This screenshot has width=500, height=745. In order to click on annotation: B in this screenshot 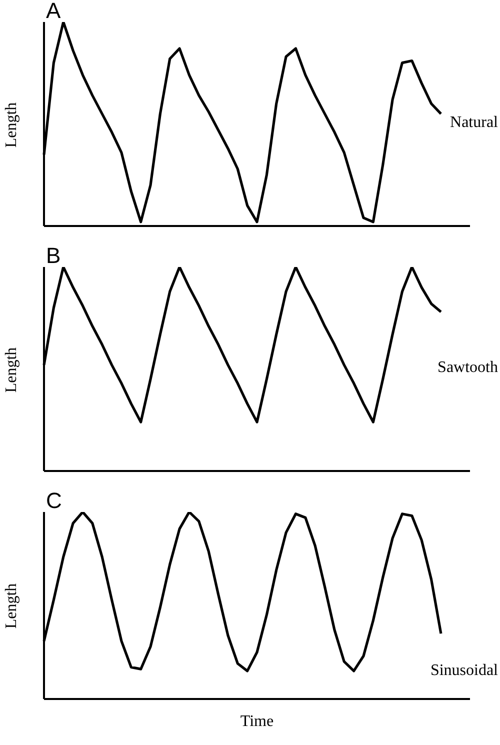, I will do `click(53, 255)`.